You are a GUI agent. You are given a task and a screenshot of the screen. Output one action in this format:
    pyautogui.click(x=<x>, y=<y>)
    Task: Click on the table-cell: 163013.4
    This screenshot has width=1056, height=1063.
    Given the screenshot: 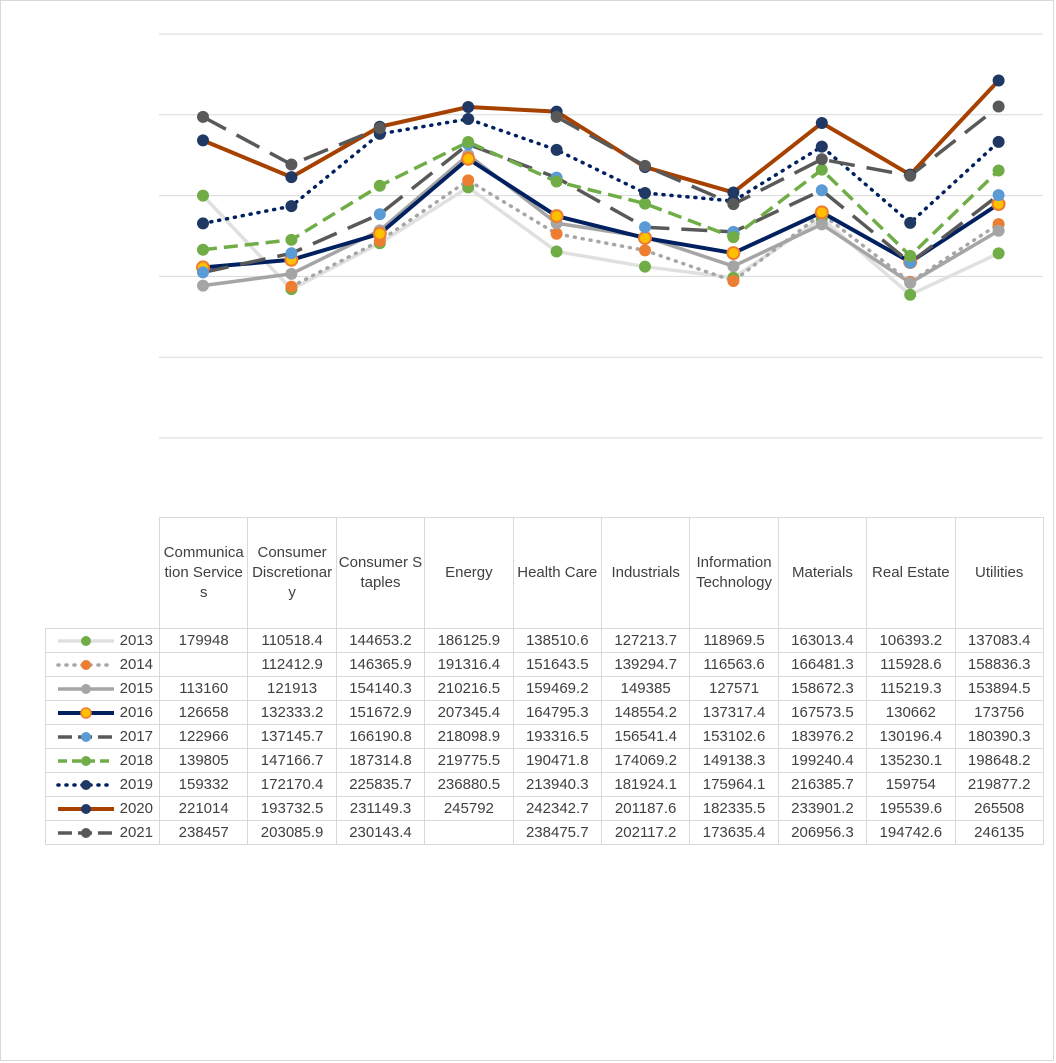 What is the action you would take?
    pyautogui.click(x=822, y=641)
    